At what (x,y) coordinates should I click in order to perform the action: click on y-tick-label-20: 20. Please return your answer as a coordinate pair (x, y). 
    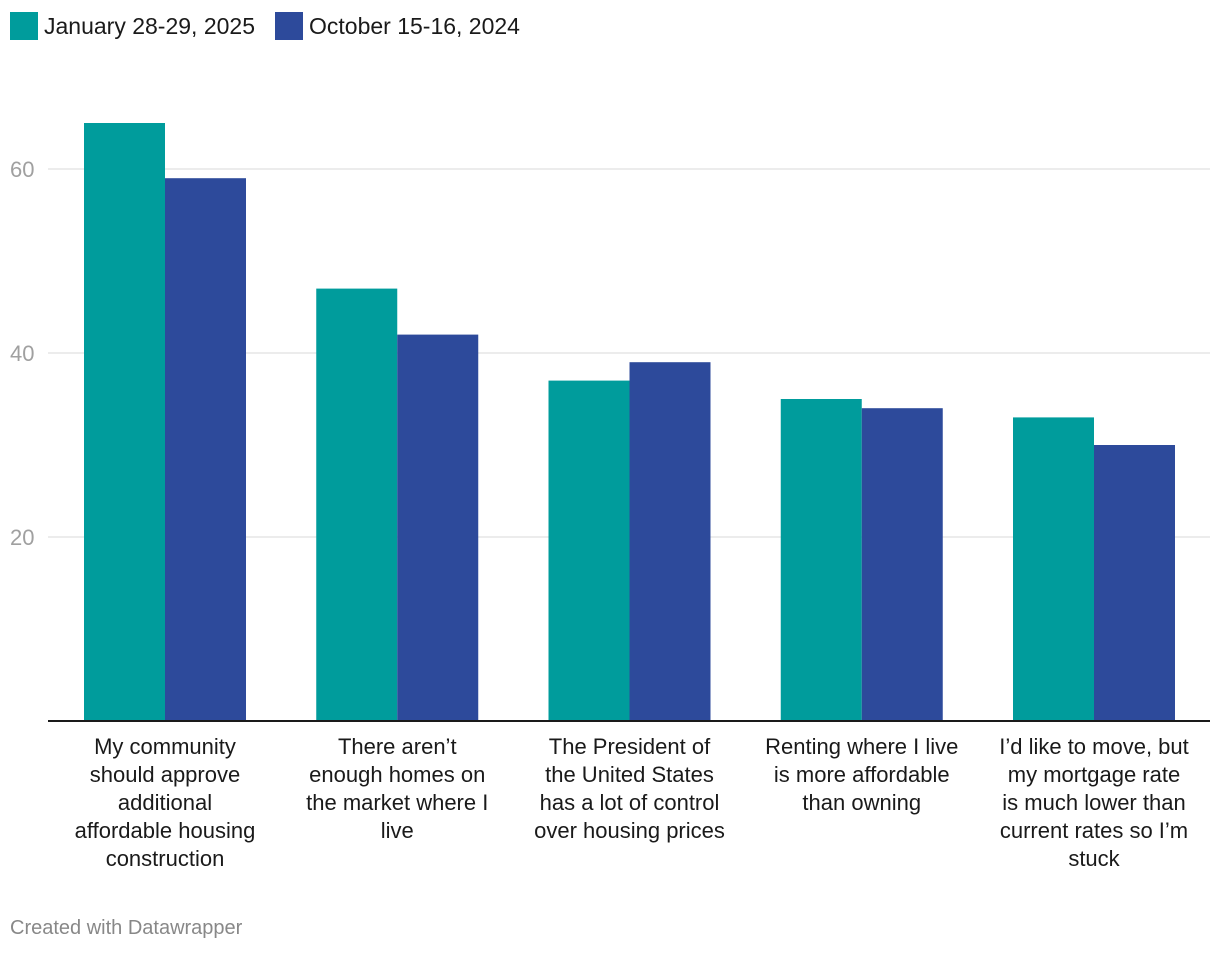
    Looking at the image, I should click on (22, 537).